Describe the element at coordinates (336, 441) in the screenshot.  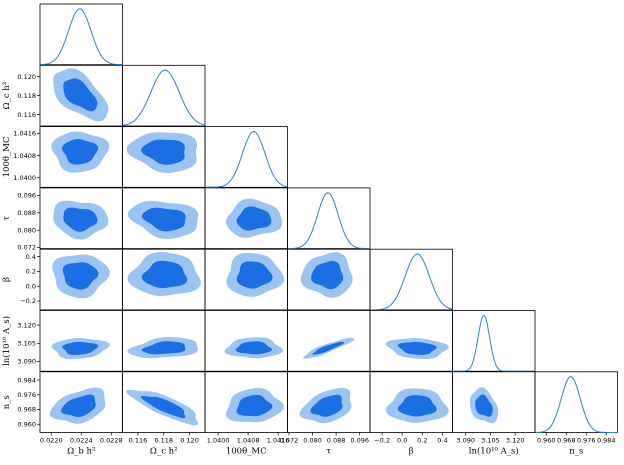
I see `x-tick-label: 0.088` at that location.